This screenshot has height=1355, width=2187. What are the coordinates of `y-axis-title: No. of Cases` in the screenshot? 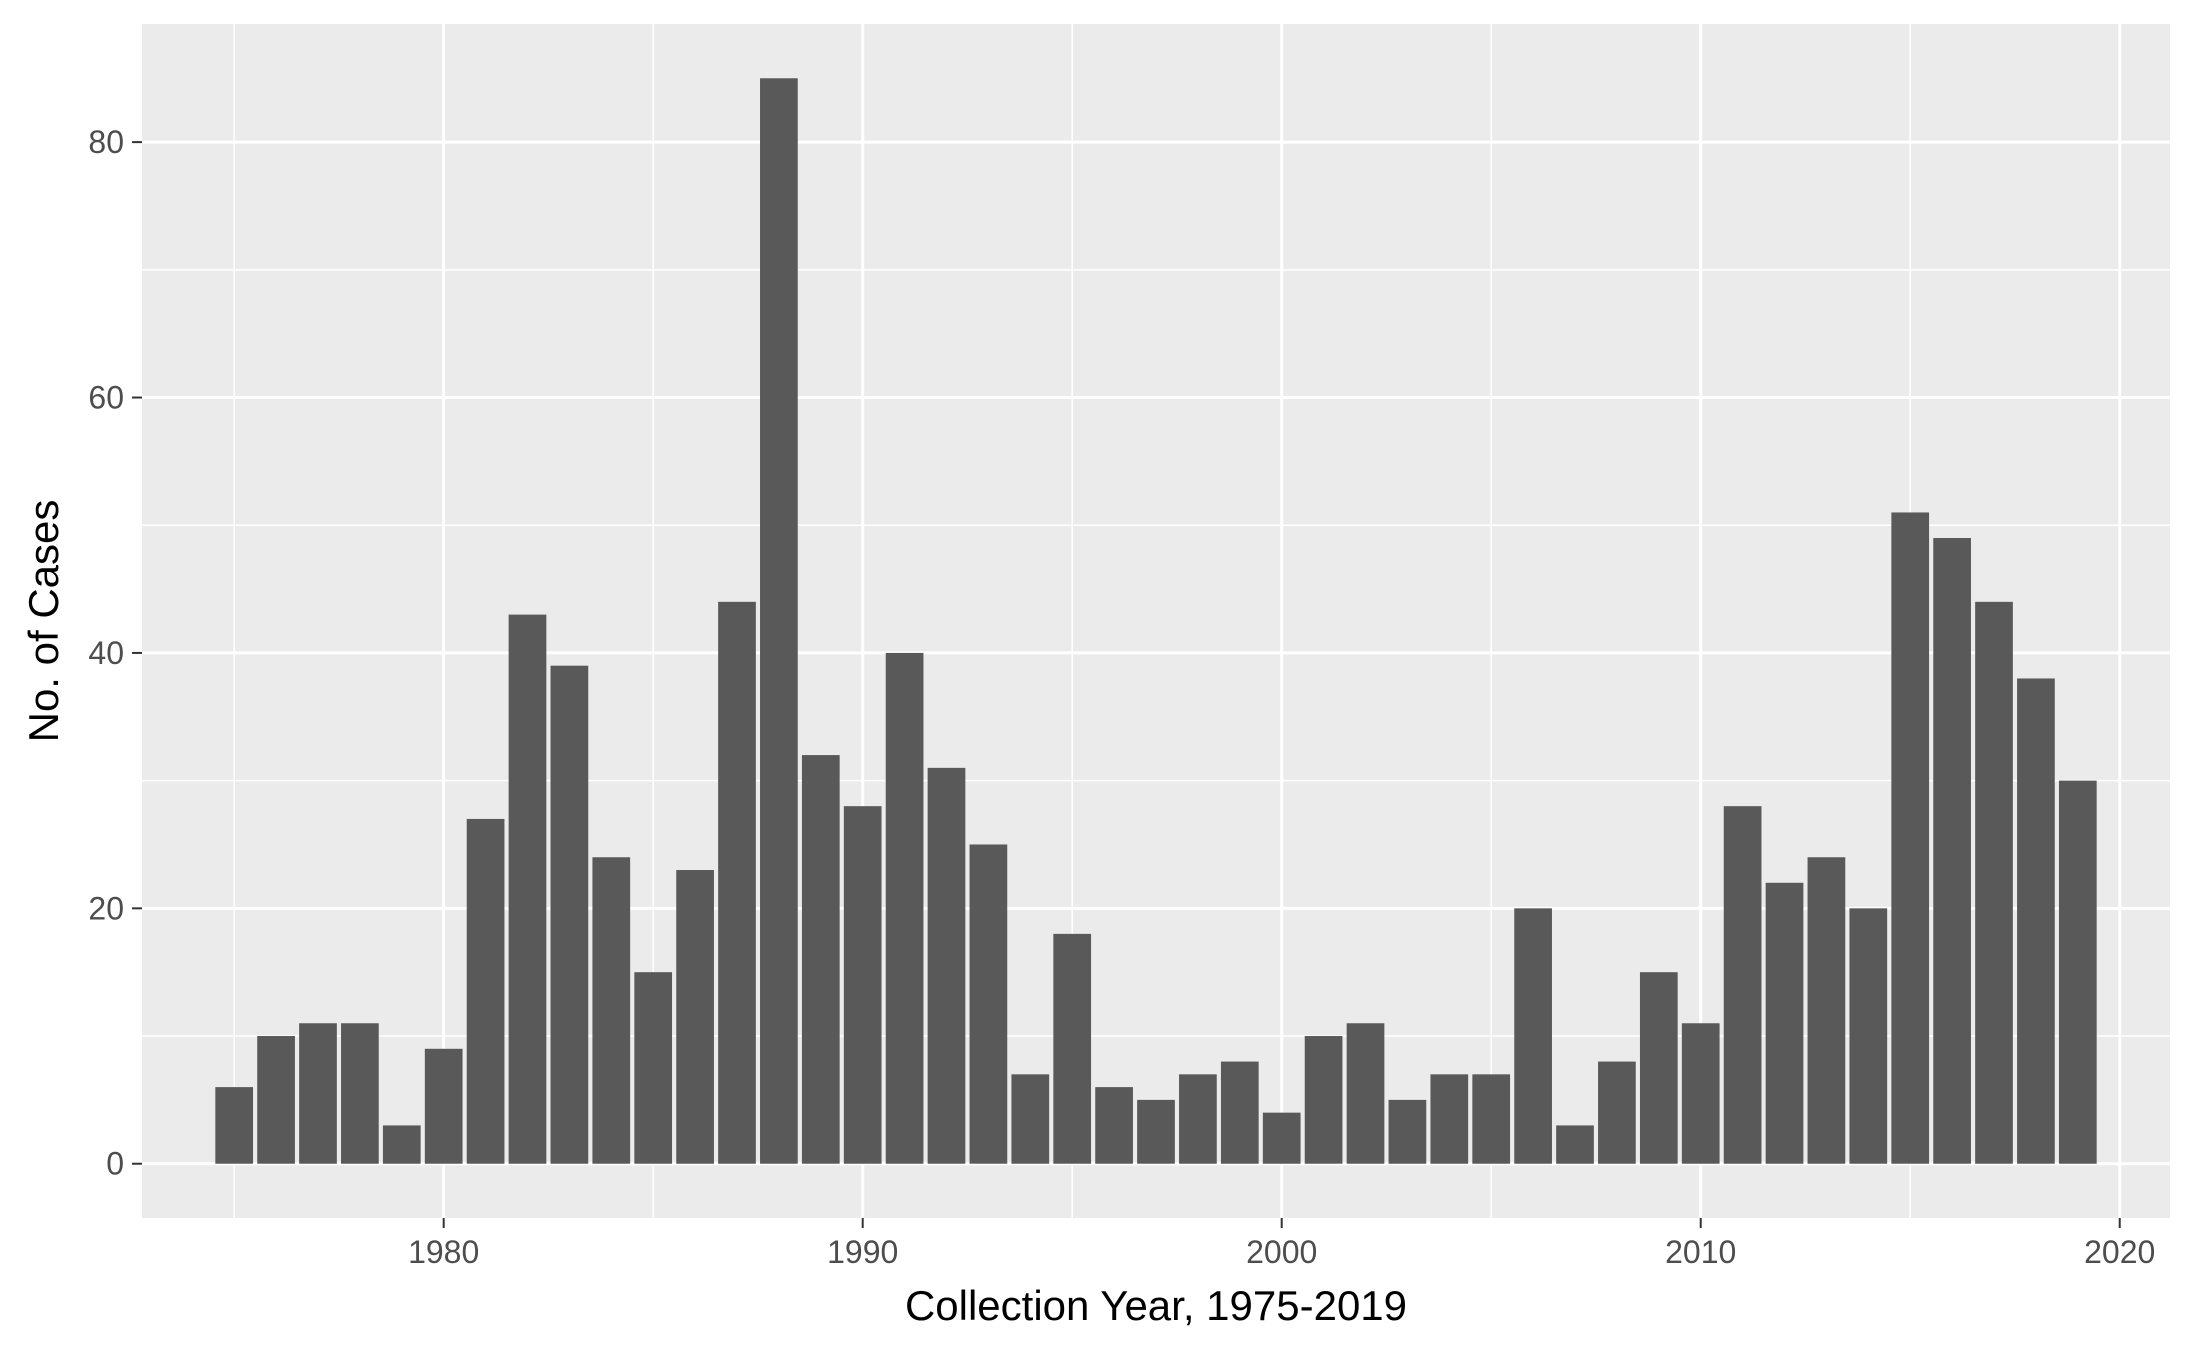 It's located at (43, 621).